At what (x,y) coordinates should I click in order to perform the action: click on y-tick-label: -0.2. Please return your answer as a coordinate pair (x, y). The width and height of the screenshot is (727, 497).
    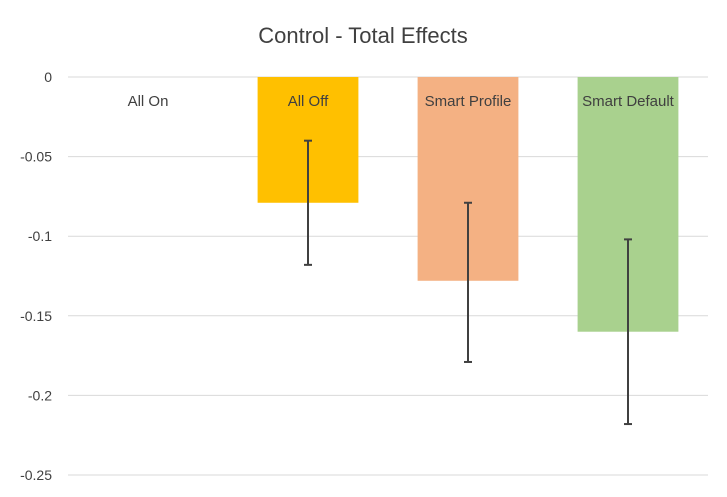
    Looking at the image, I should click on (40, 395).